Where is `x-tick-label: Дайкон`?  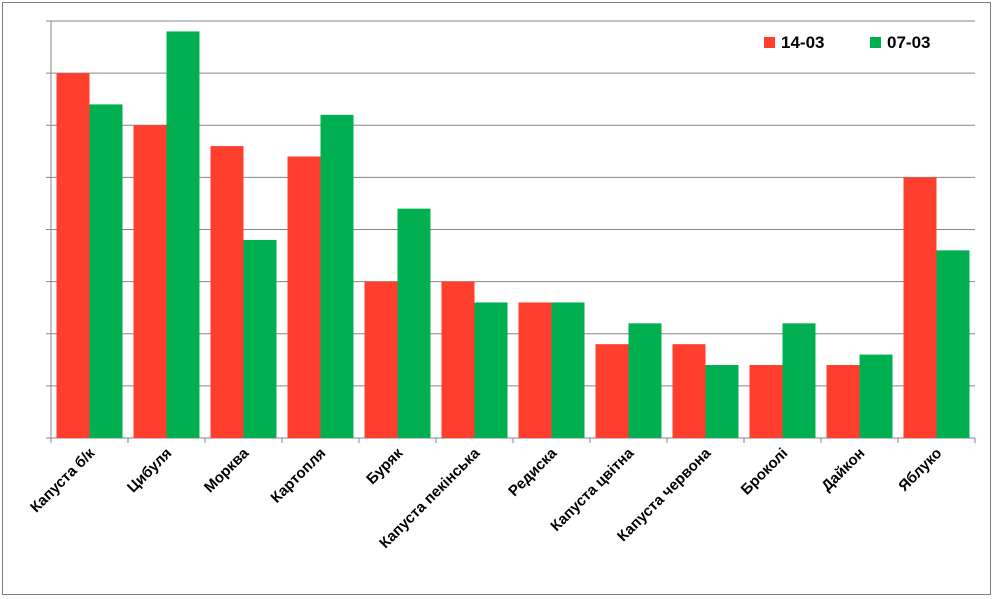 x-tick-label: Дайкон is located at coordinates (843, 470).